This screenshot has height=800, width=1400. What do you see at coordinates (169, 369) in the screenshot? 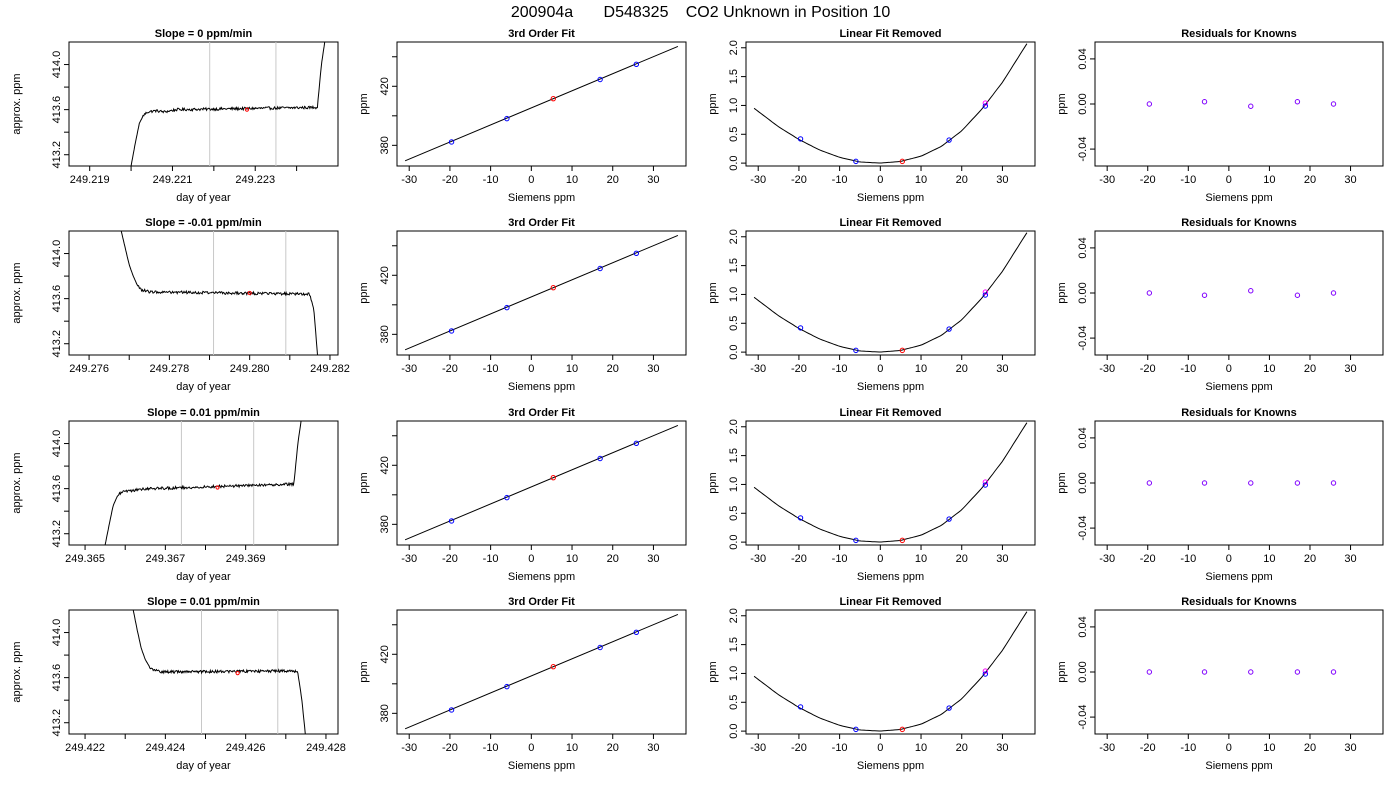
I see `x-tick-label: 249.278` at bounding box center [169, 369].